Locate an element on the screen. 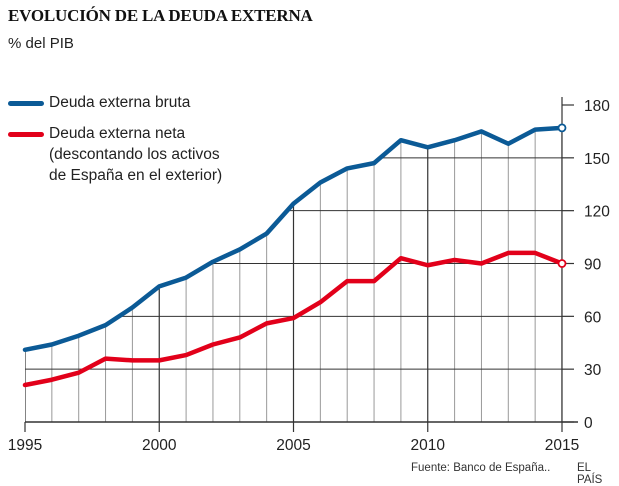  y-tick-label: 90 is located at coordinates (593, 265).